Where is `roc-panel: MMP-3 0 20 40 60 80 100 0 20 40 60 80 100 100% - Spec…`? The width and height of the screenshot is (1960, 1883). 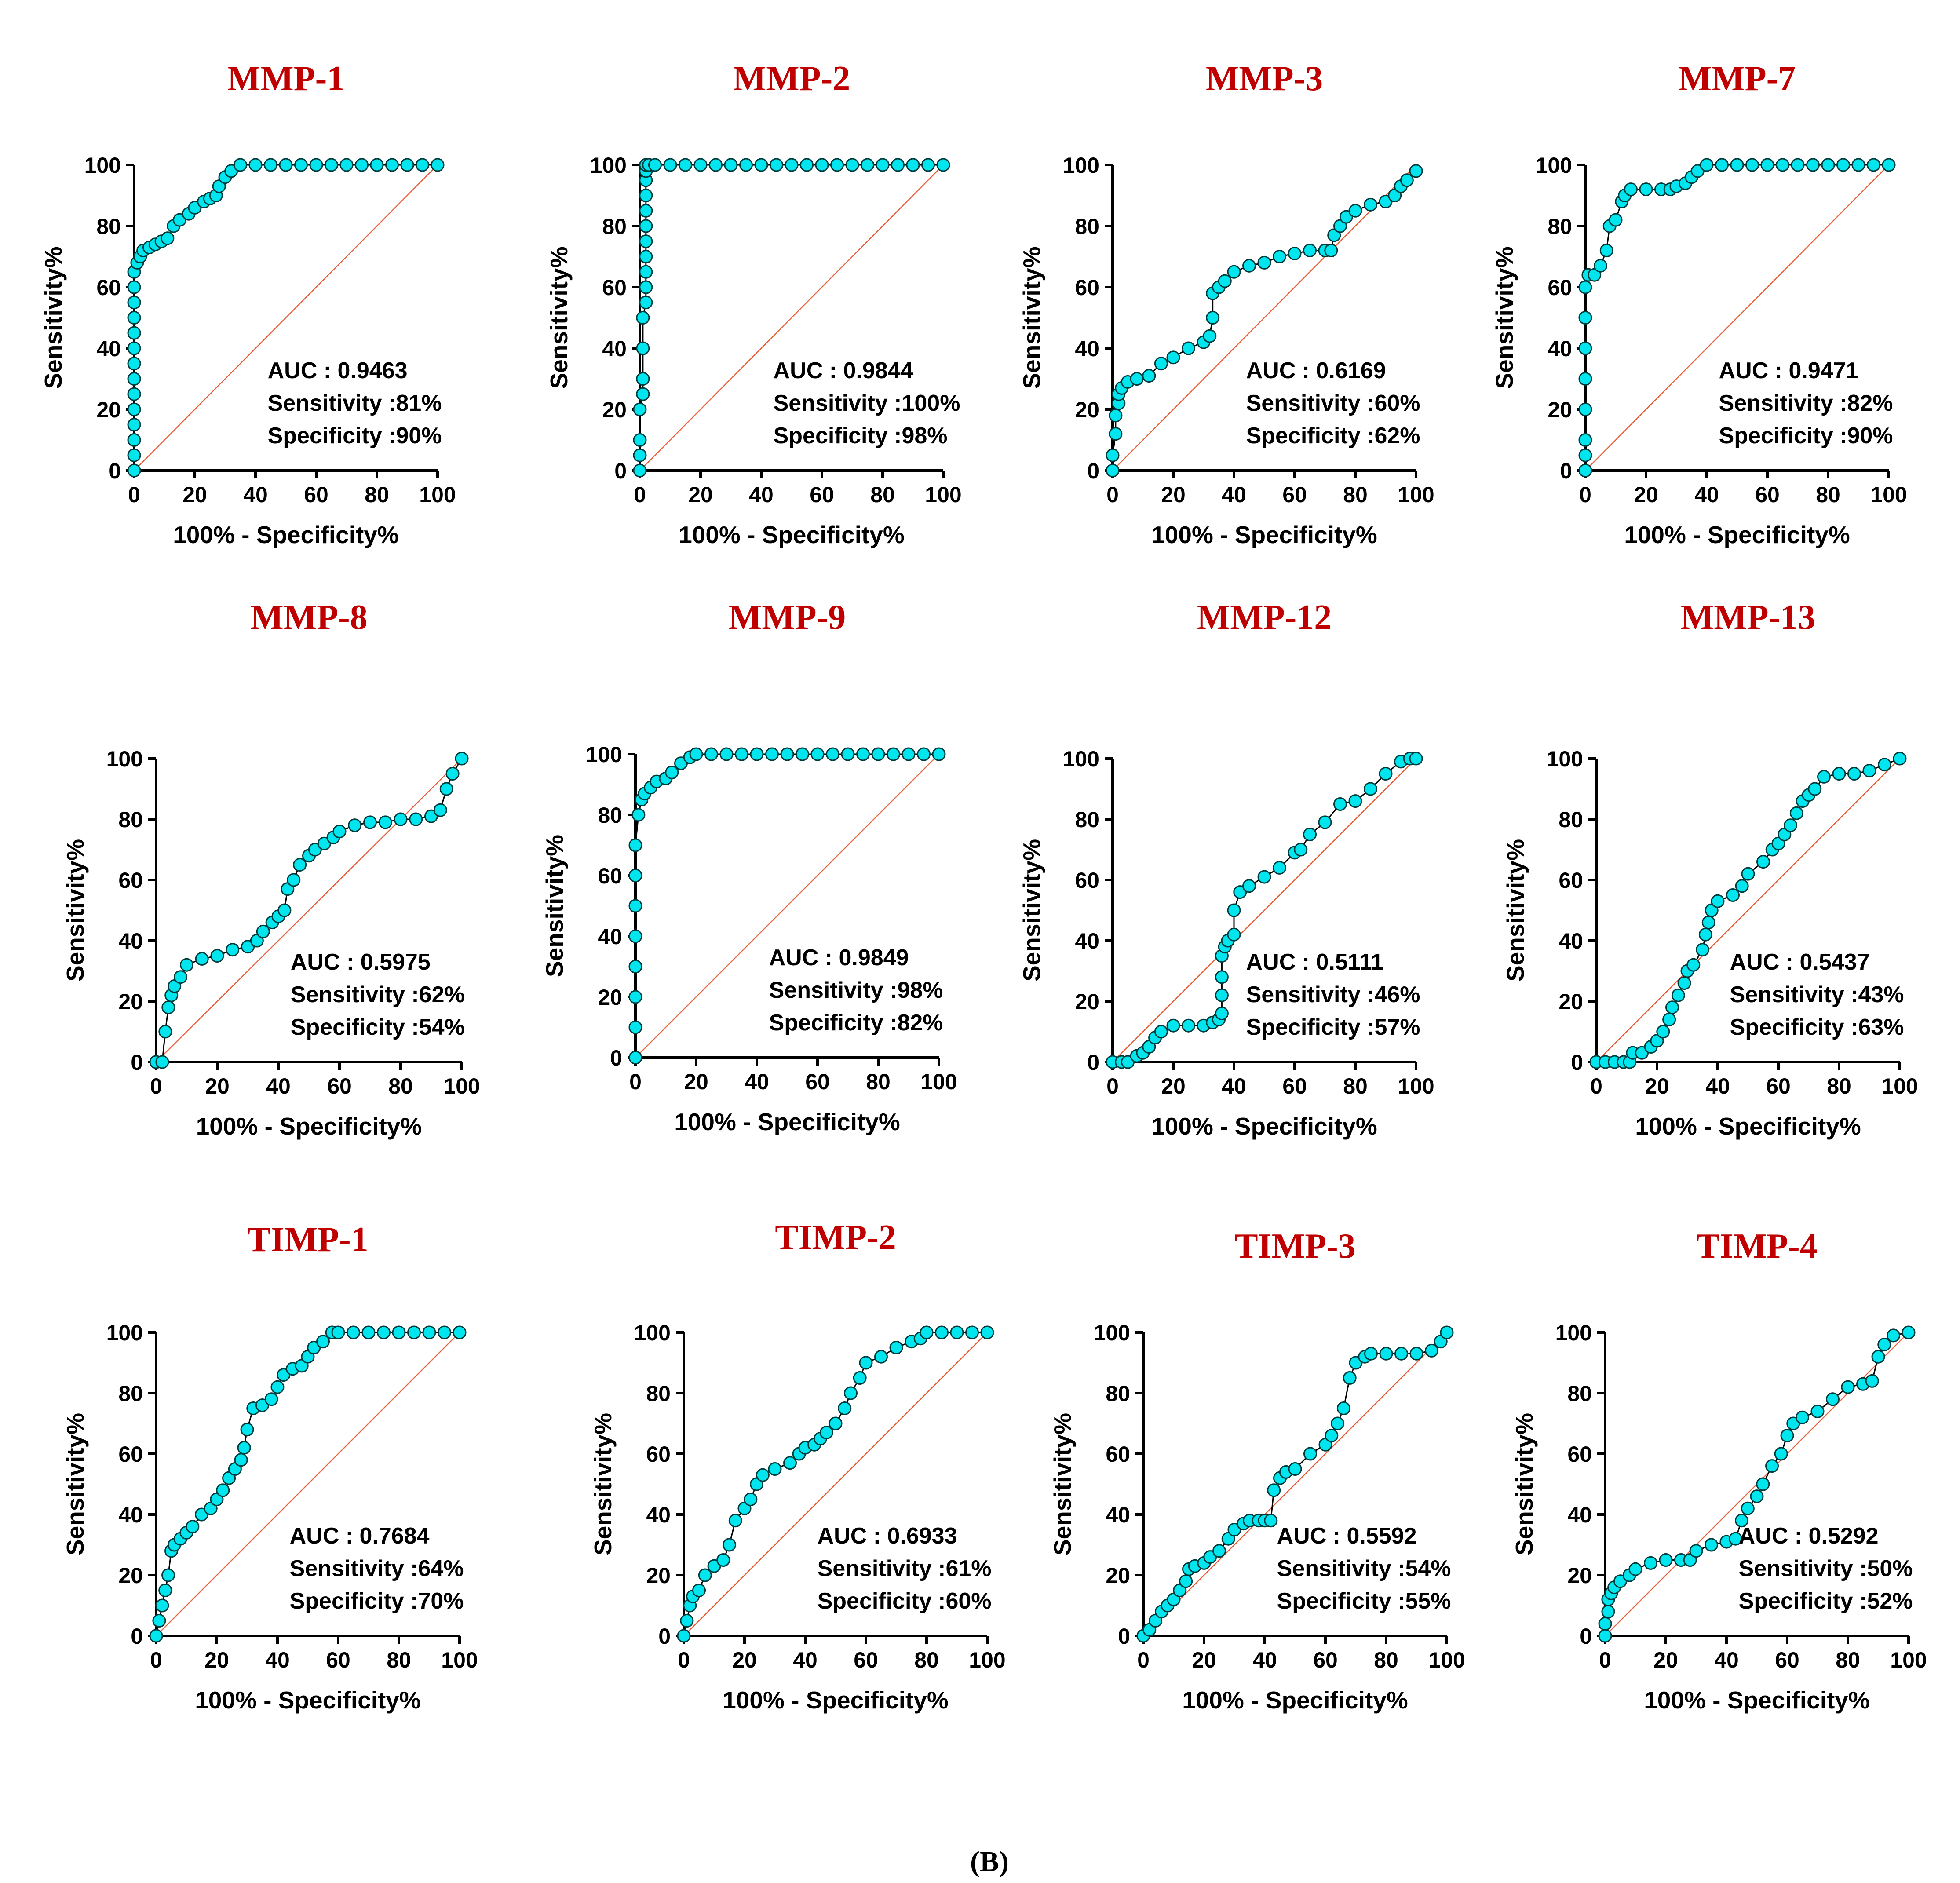
roc-panel: MMP-3 0 20 40 60 80 100 0 20 40 60 80 100 100% - Spec… is located at coordinates (1226, 303).